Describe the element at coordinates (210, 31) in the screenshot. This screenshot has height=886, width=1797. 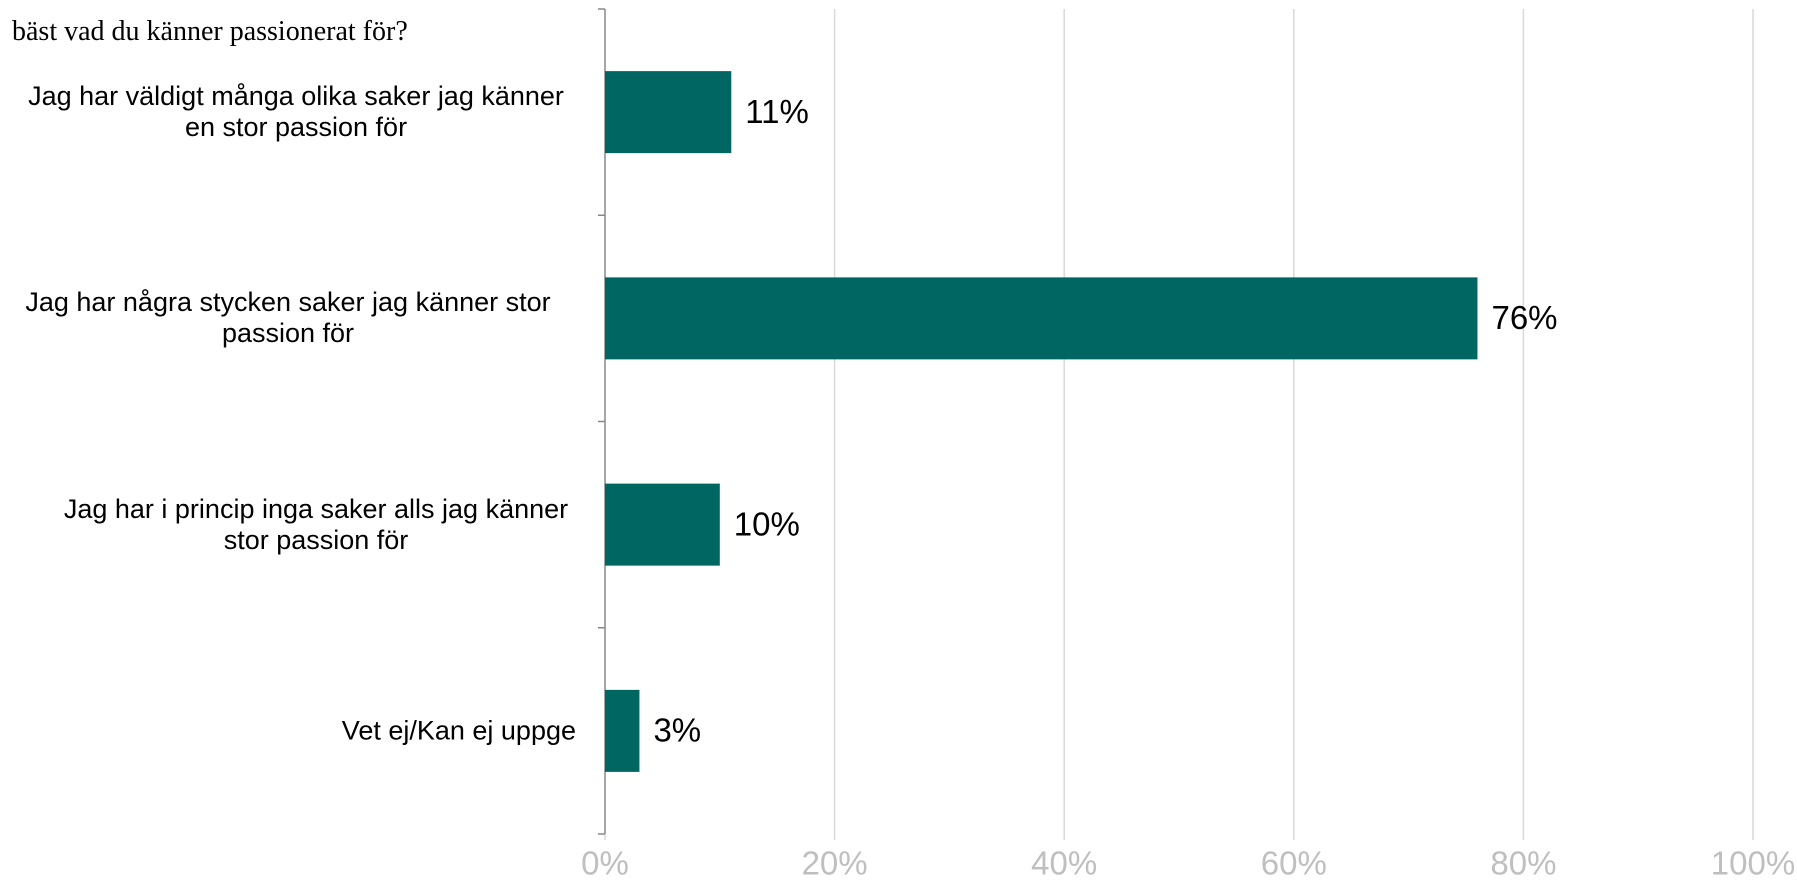
I see `chart-title: bäst vad du känner passionerat för?` at that location.